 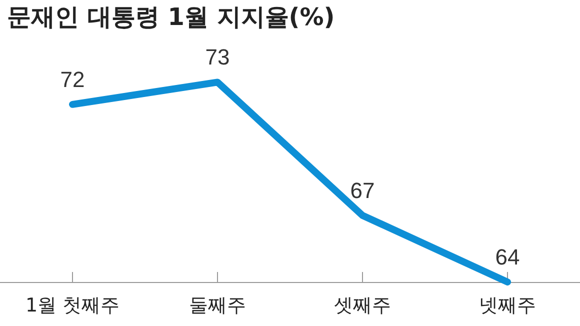 What do you see at coordinates (72, 305) in the screenshot?
I see `x-tick-label: 1월 첫째주` at bounding box center [72, 305].